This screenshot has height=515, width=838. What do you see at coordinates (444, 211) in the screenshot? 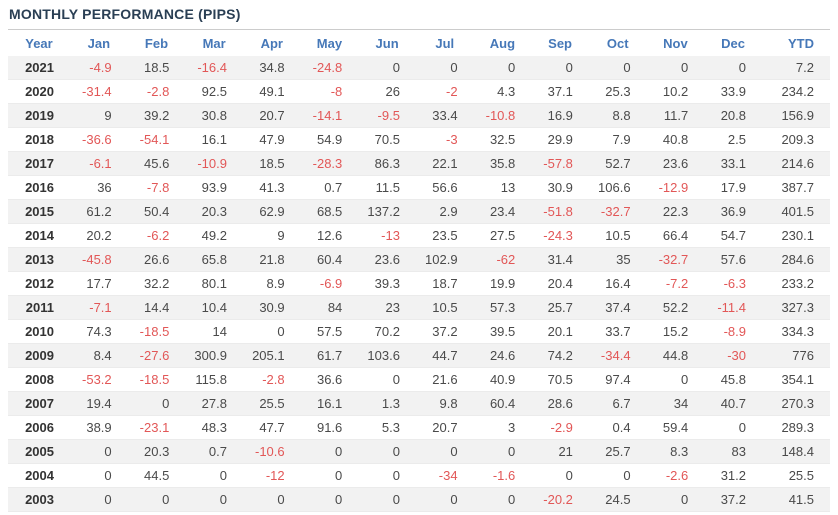
I see `value-cell: 2.9` at bounding box center [444, 211].